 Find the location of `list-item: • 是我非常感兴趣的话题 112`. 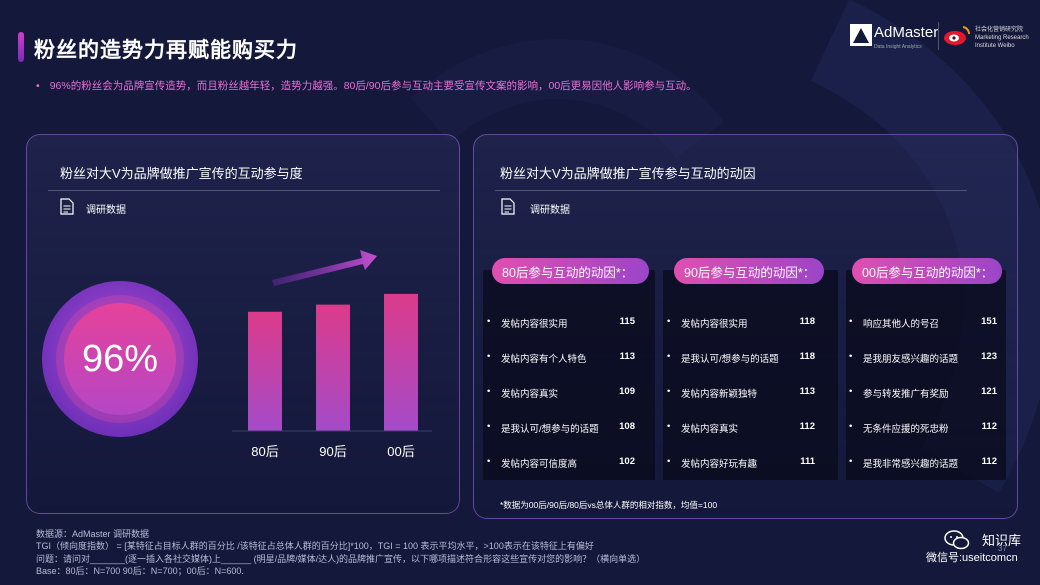

list-item: • 是我非常感兴趣的话题 112 is located at coordinates (923, 463).